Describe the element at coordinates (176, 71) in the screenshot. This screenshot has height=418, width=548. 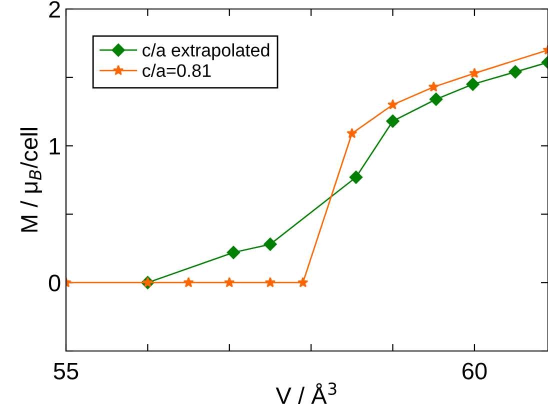
I see `legend-label: c/a=0.81` at that location.